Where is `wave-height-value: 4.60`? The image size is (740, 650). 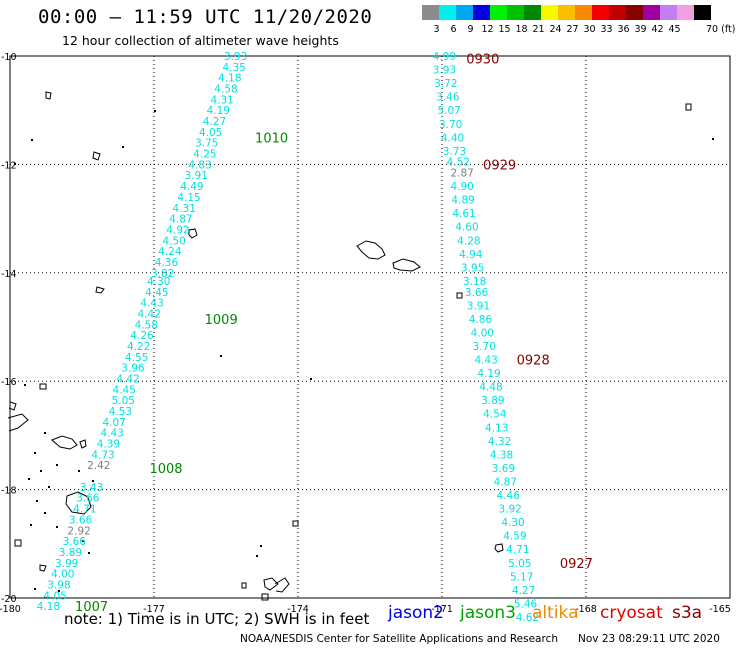
wave-height-value: 4.60 is located at coordinates (466, 228).